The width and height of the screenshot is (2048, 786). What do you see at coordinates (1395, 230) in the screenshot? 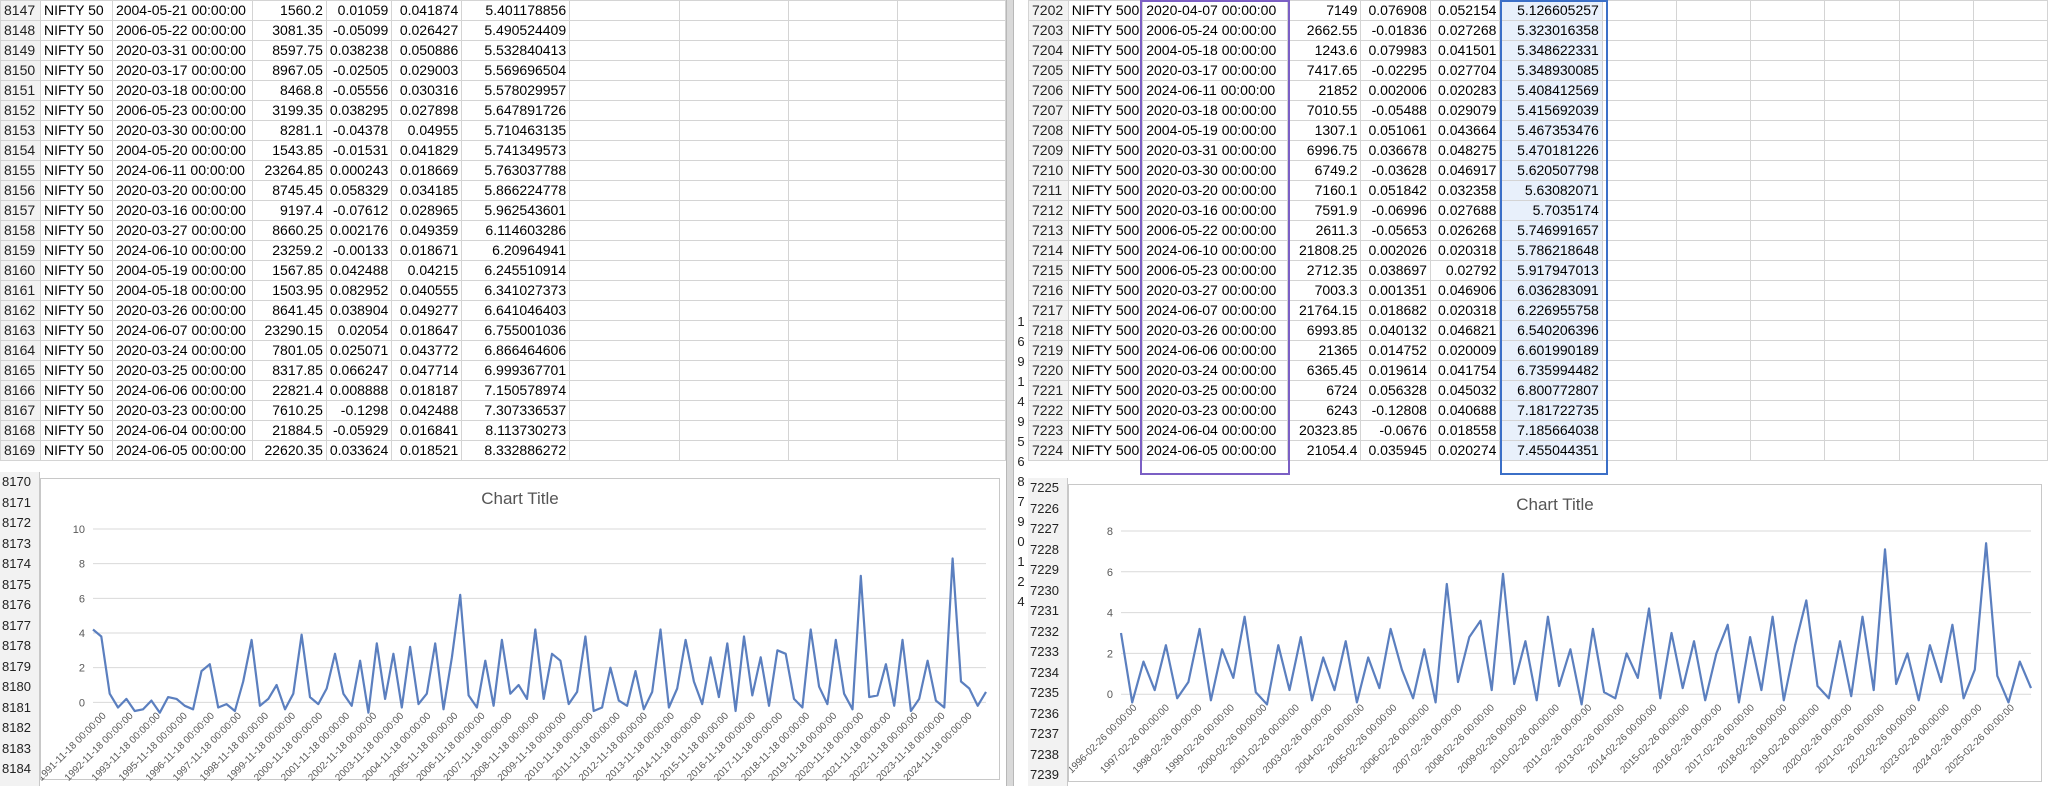
I see `return-cell: -0.05653` at bounding box center [1395, 230].